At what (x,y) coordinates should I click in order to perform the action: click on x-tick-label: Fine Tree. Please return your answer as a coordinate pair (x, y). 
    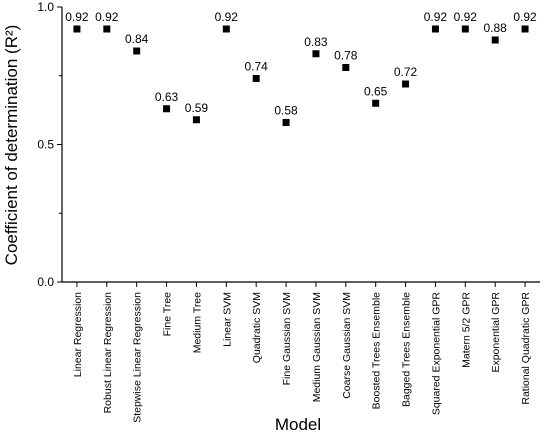
    Looking at the image, I should click on (168, 314).